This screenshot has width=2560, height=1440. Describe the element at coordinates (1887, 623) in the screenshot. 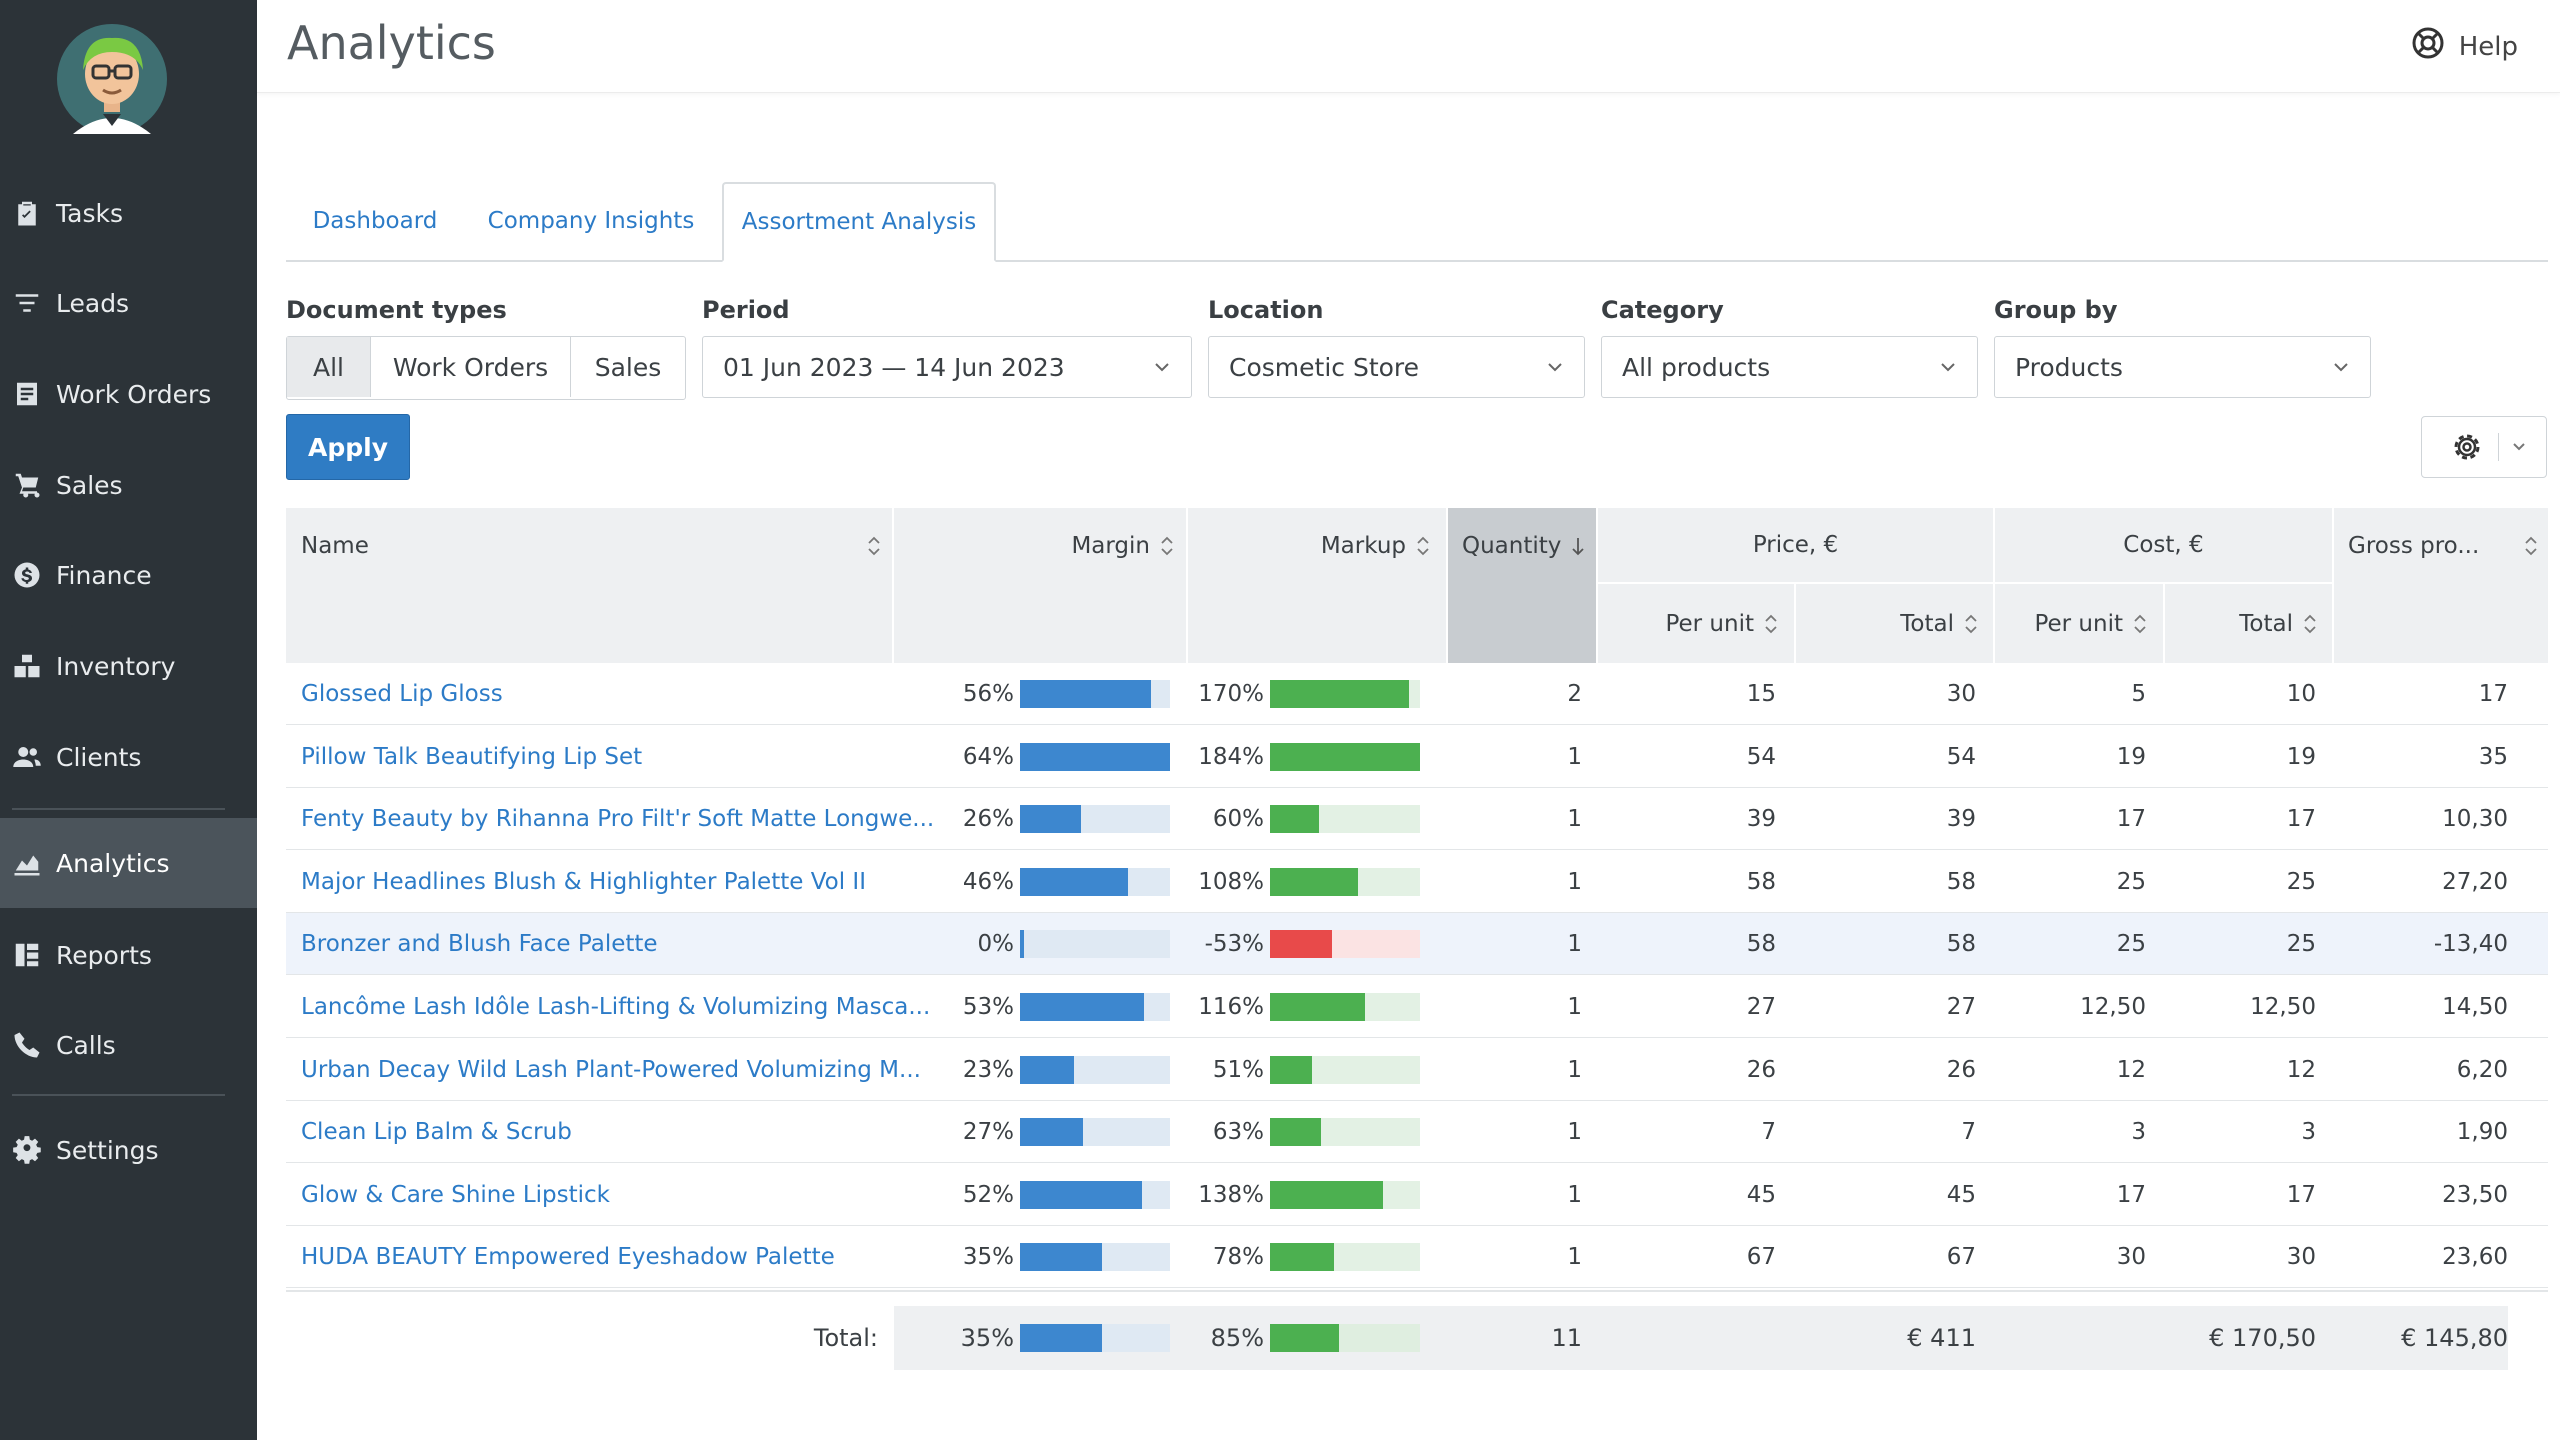

I see `column-header-price-total: Total` at that location.